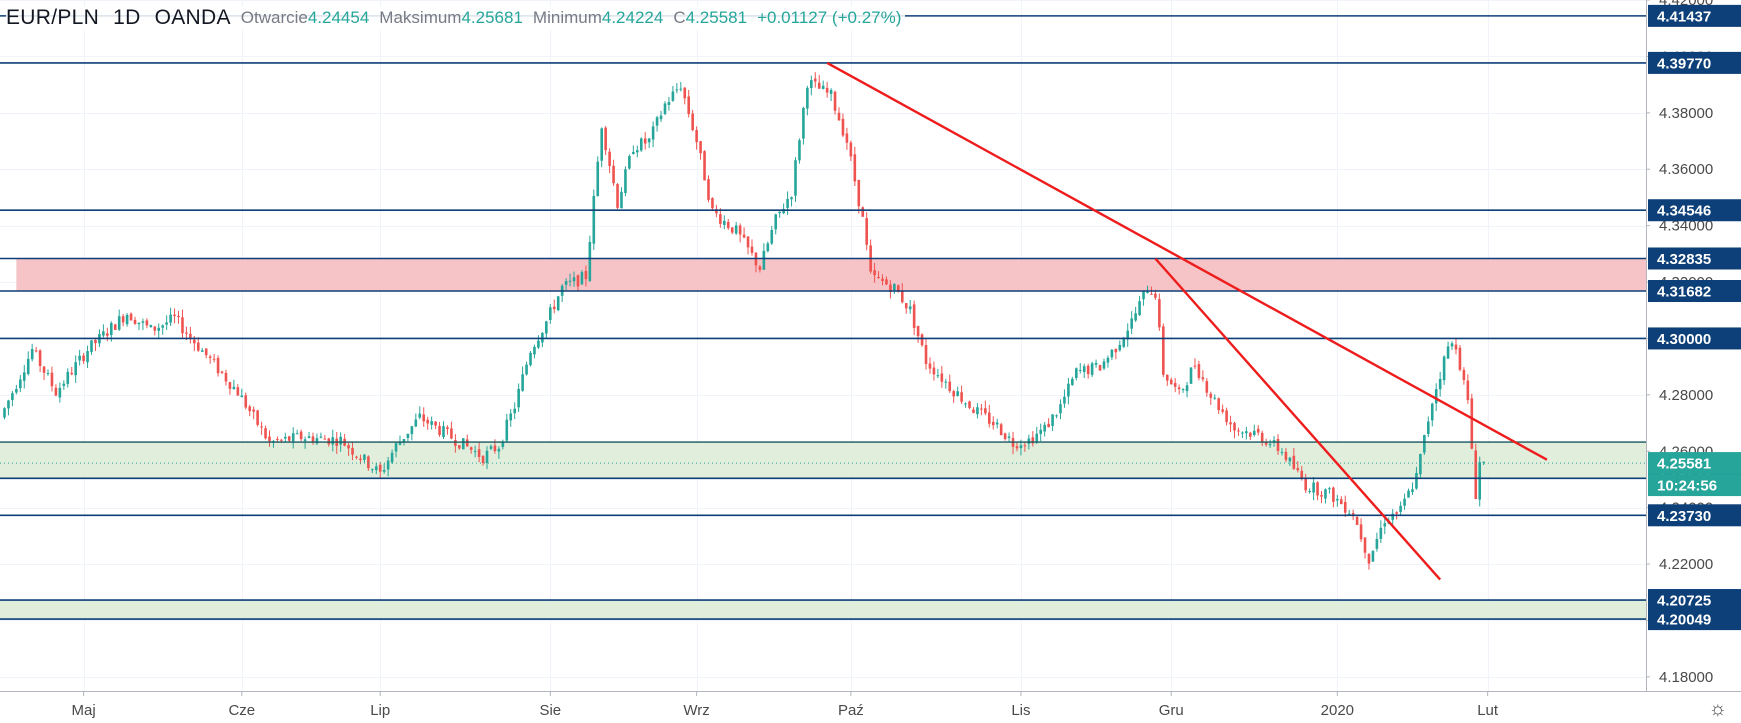 The height and width of the screenshot is (723, 1741). I want to click on trendline, so click(1298, 419).